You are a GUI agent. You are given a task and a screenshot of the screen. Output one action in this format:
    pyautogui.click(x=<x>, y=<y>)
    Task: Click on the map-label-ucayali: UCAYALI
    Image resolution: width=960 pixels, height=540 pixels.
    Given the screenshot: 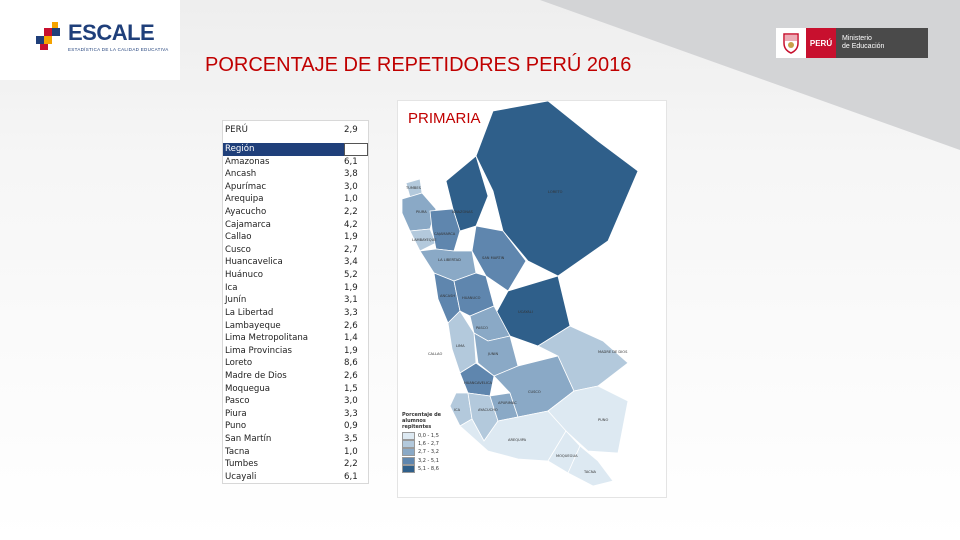 What is the action you would take?
    pyautogui.click(x=525, y=312)
    